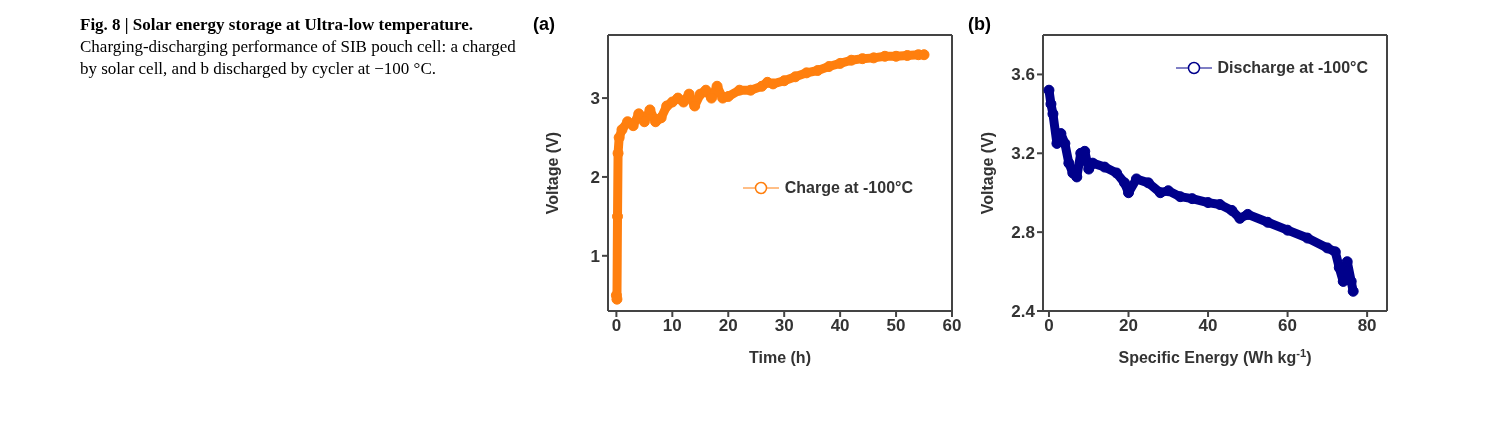  What do you see at coordinates (848, 188) in the screenshot?
I see `legend-label: Charge at -100°C` at bounding box center [848, 188].